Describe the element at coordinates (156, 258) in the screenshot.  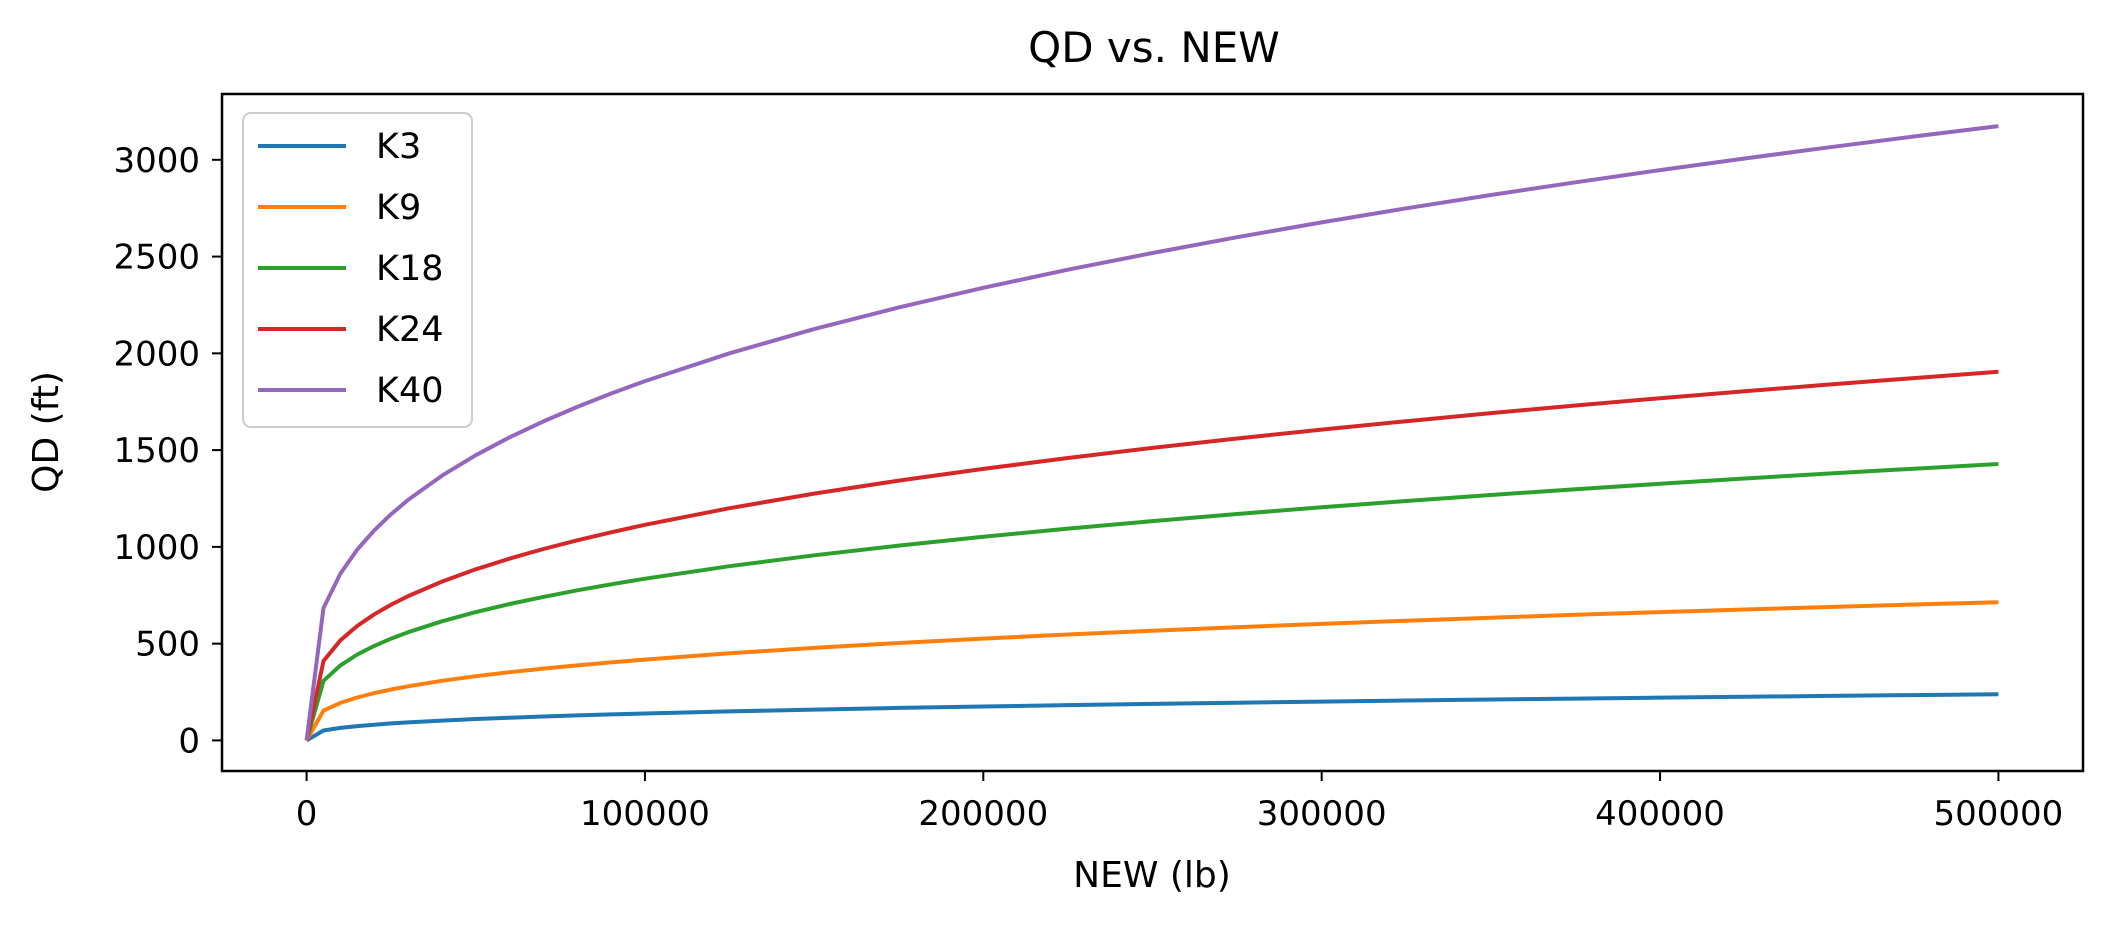
I see `y-tick-label: 2500` at that location.